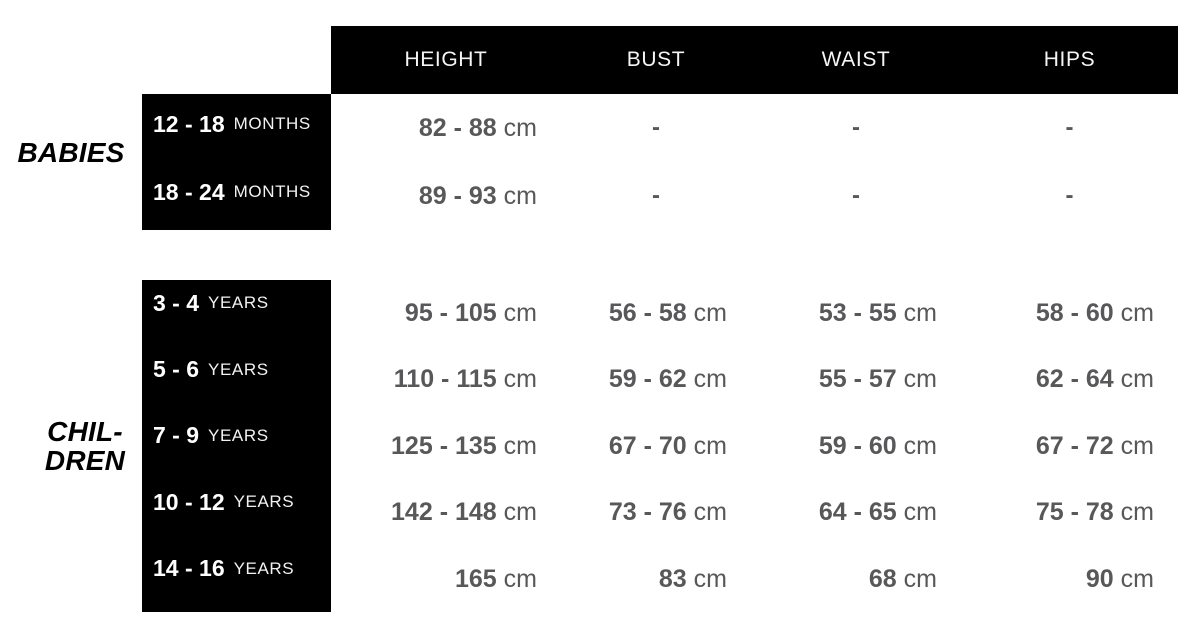 The width and height of the screenshot is (1200, 642). Describe the element at coordinates (189, 123) in the screenshot. I see `age-range: 12 - 18` at that location.